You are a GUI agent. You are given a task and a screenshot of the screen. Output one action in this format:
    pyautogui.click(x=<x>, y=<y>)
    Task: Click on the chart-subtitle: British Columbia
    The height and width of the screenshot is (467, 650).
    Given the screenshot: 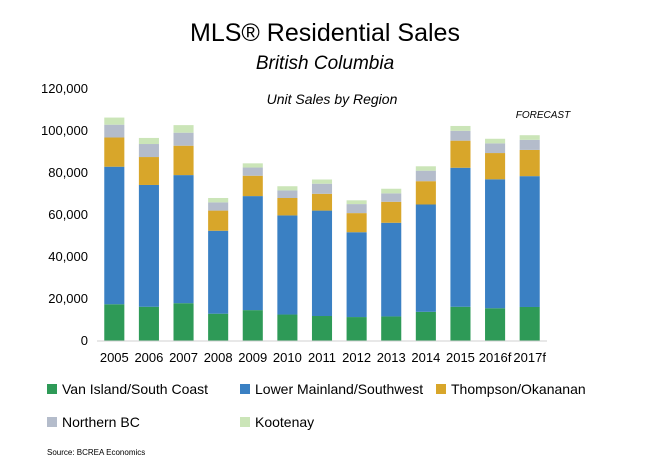 What is the action you would take?
    pyautogui.click(x=325, y=63)
    